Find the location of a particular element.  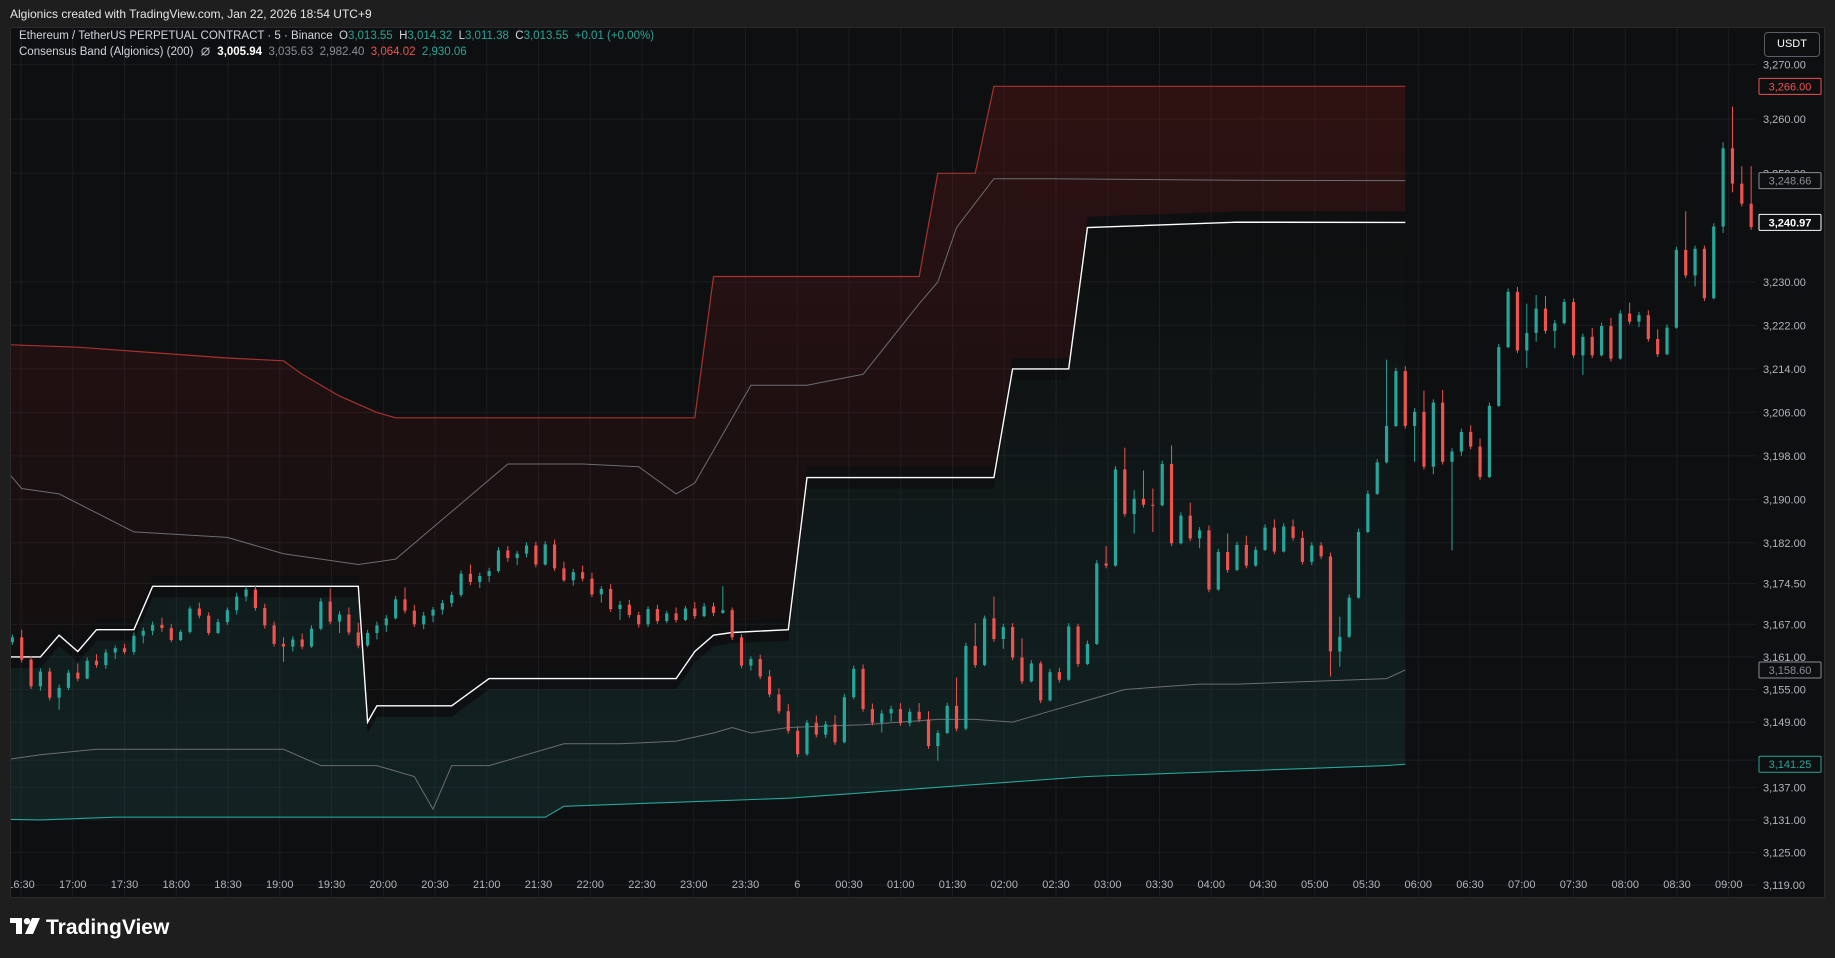

currency-button: USDT is located at coordinates (1792, 44).